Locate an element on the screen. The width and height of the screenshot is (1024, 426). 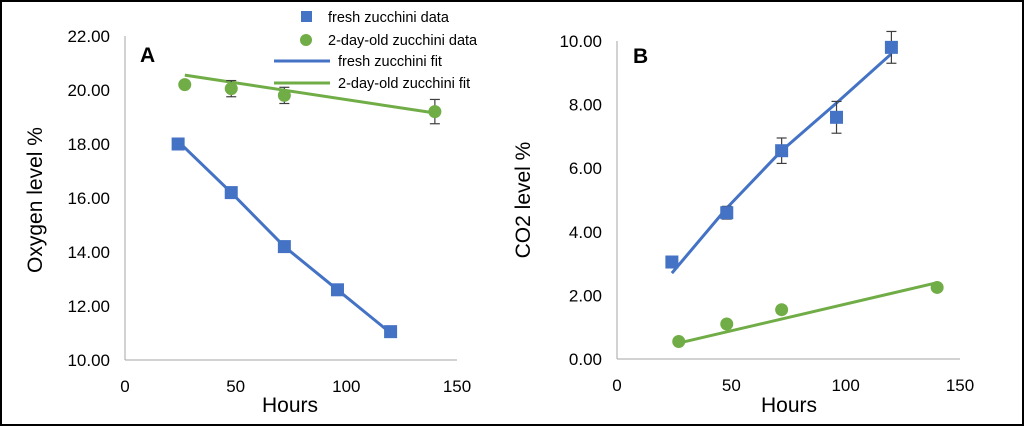
legend-fresh-data-marker is located at coordinates (306, 16).